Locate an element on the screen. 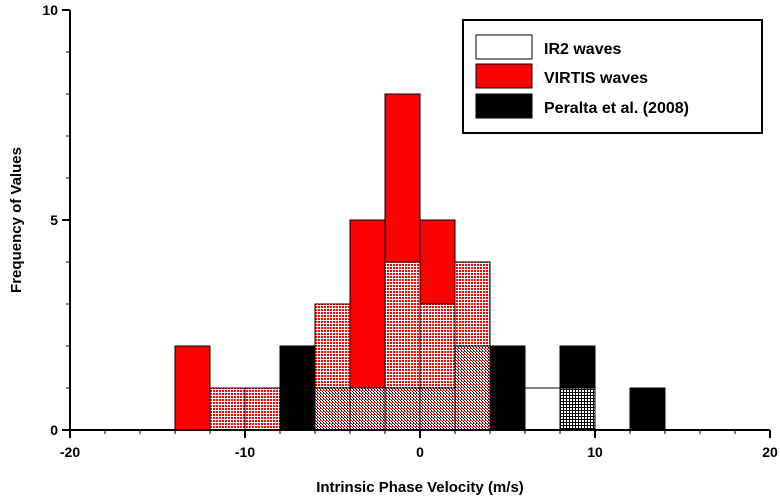 This screenshot has width=780, height=496. y-tick-label: 10 is located at coordinates (50, 10).